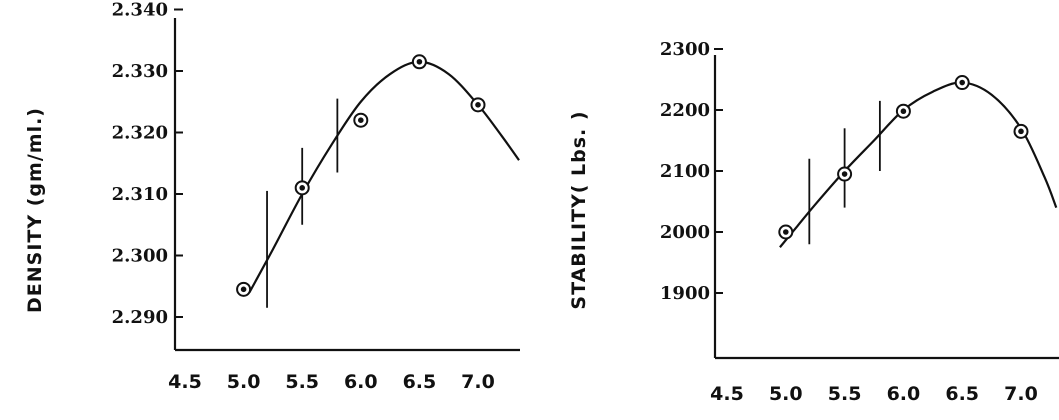 The height and width of the screenshot is (420, 1059). What do you see at coordinates (685, 232) in the screenshot?
I see `stability-y-tick-label: 2000` at bounding box center [685, 232].